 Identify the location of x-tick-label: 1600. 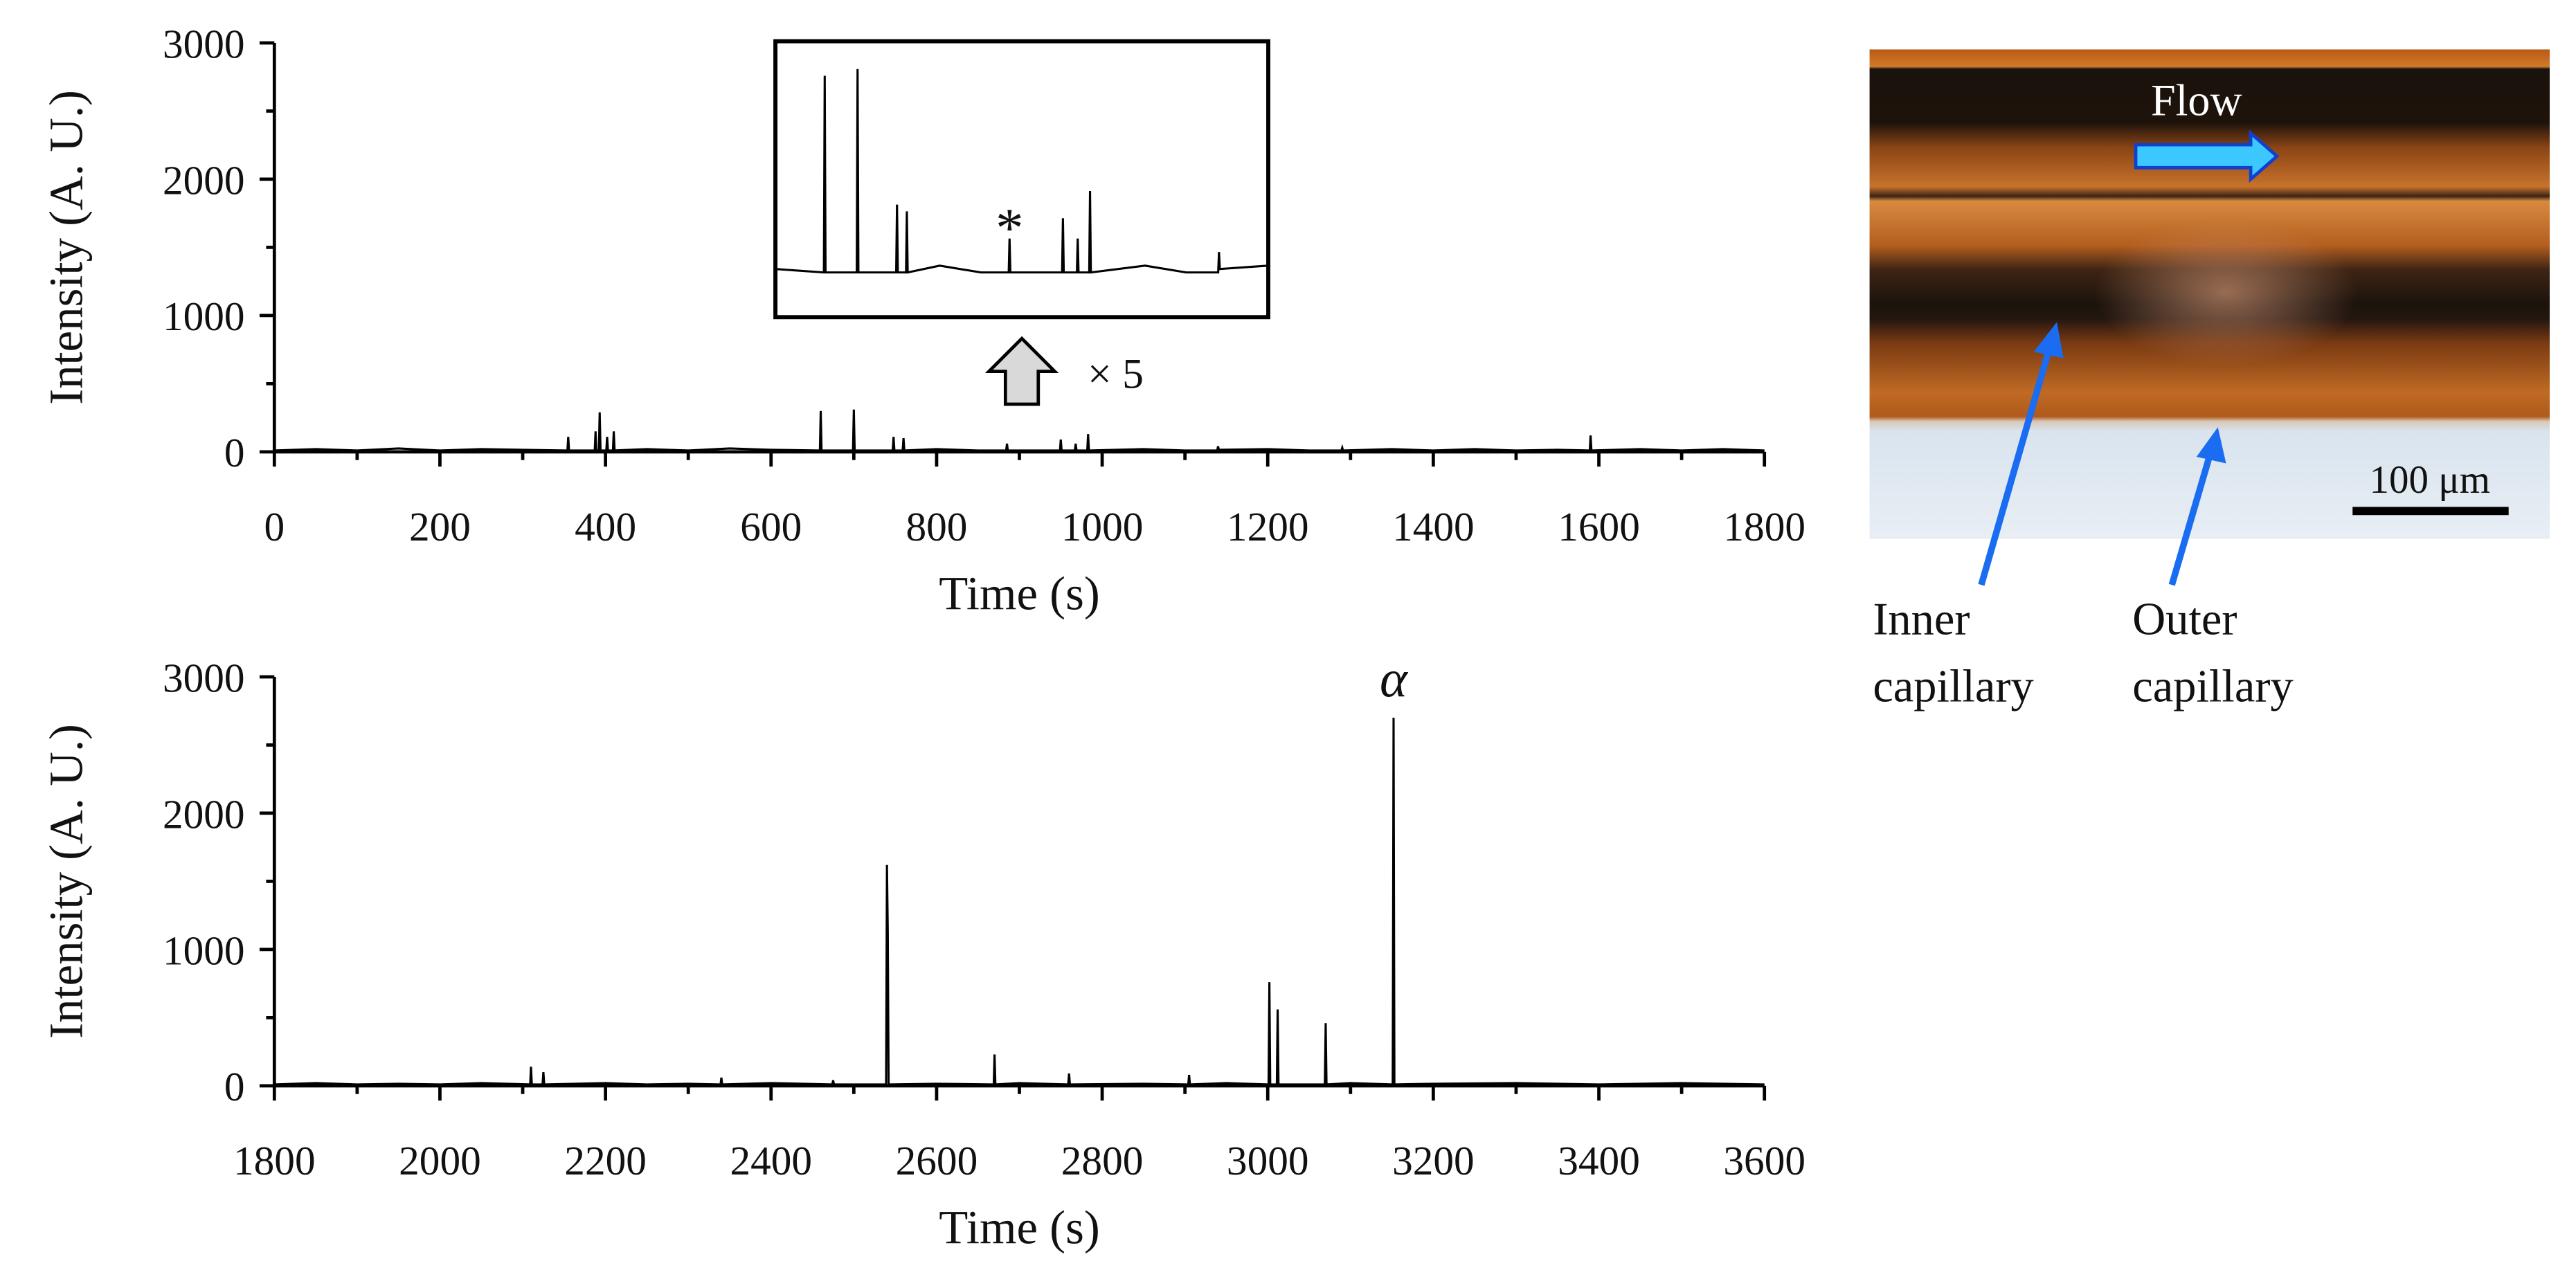
(1599, 527).